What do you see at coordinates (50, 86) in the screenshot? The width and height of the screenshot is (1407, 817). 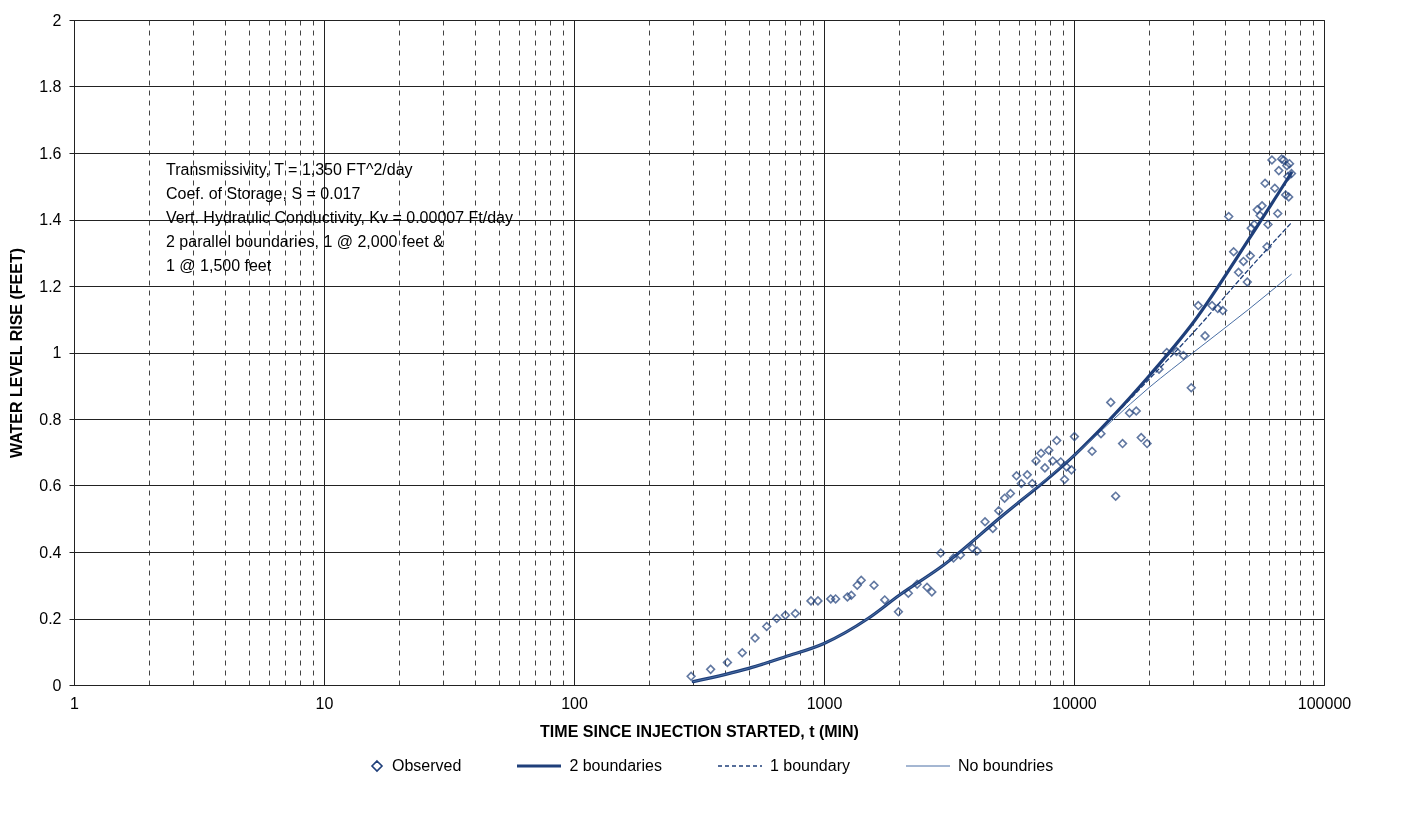 I see `y-tick-label: 1.8` at bounding box center [50, 86].